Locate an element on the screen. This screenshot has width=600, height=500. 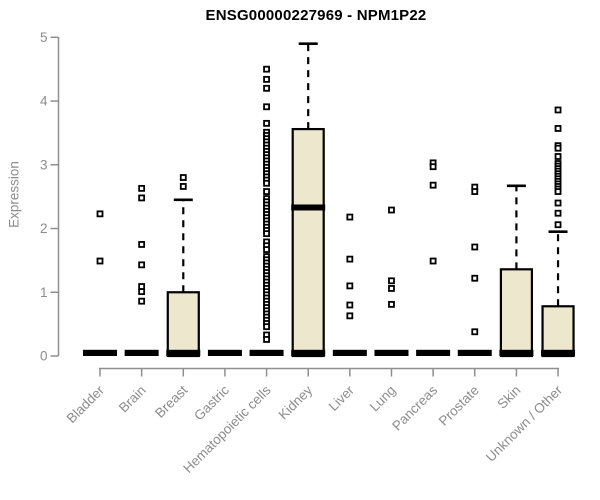
box-group-gastric is located at coordinates (224, 352).